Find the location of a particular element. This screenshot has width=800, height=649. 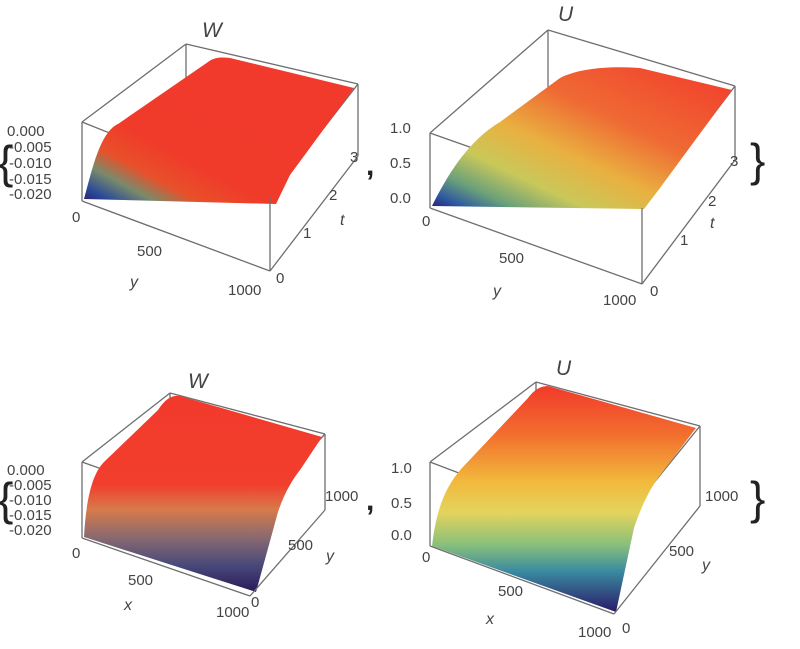

close-brace-row2: } is located at coordinates (757, 498).